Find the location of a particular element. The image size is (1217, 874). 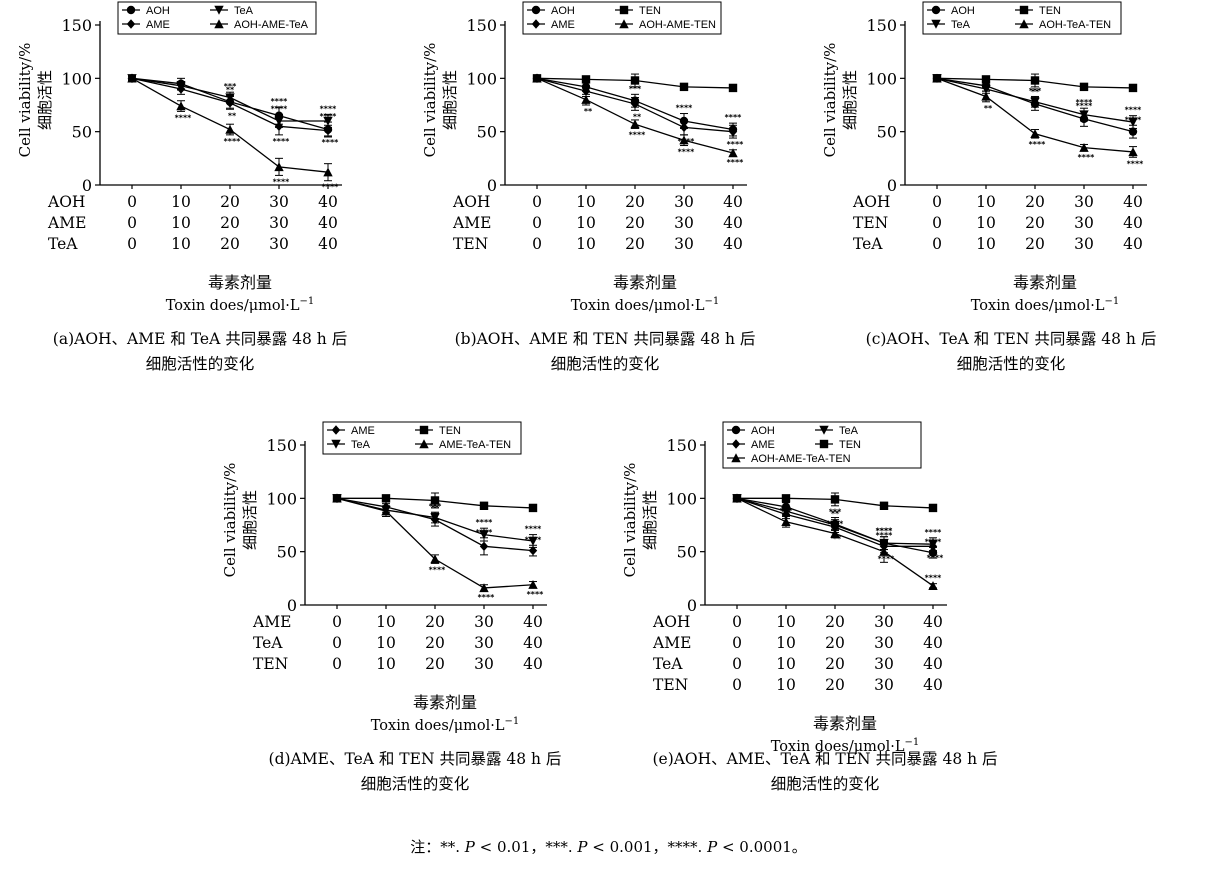

series-AME: ********** is located at coordinates (838, 528).